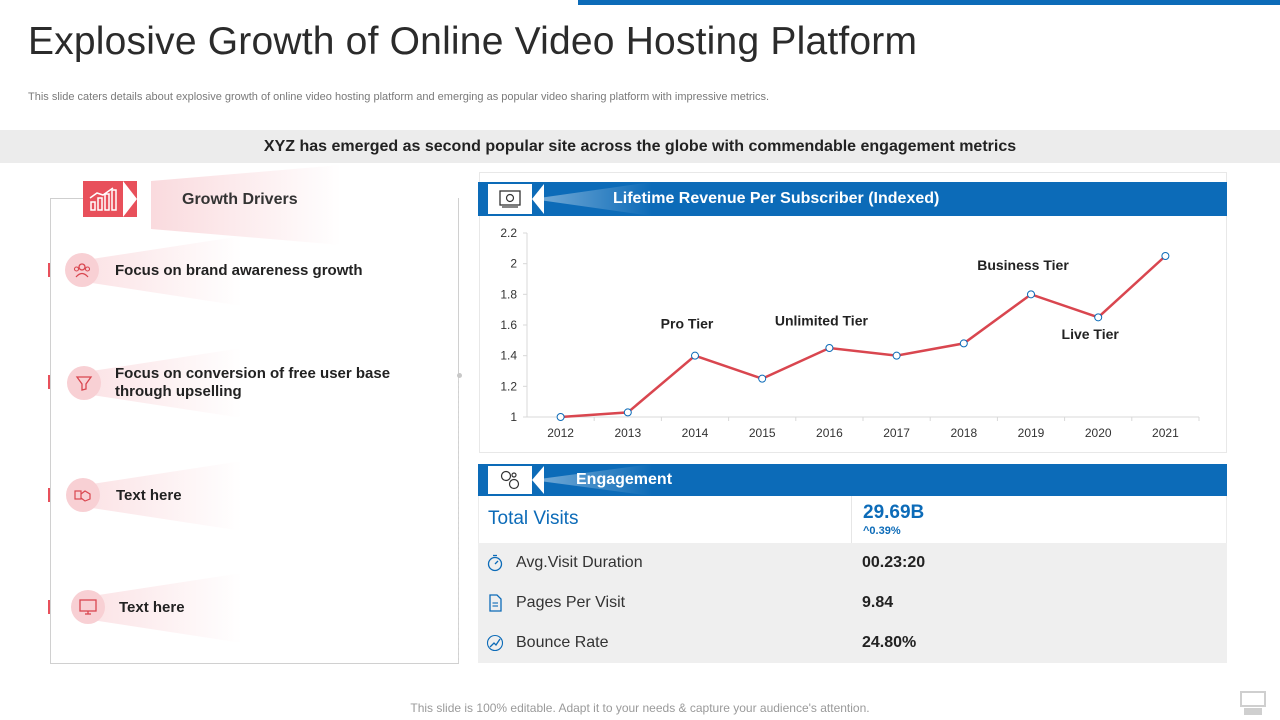 The image size is (1280, 720). Describe the element at coordinates (738, 198) in the screenshot. I see `revenue-header-title: Lifetime Revenue Per Subscriber` at that location.